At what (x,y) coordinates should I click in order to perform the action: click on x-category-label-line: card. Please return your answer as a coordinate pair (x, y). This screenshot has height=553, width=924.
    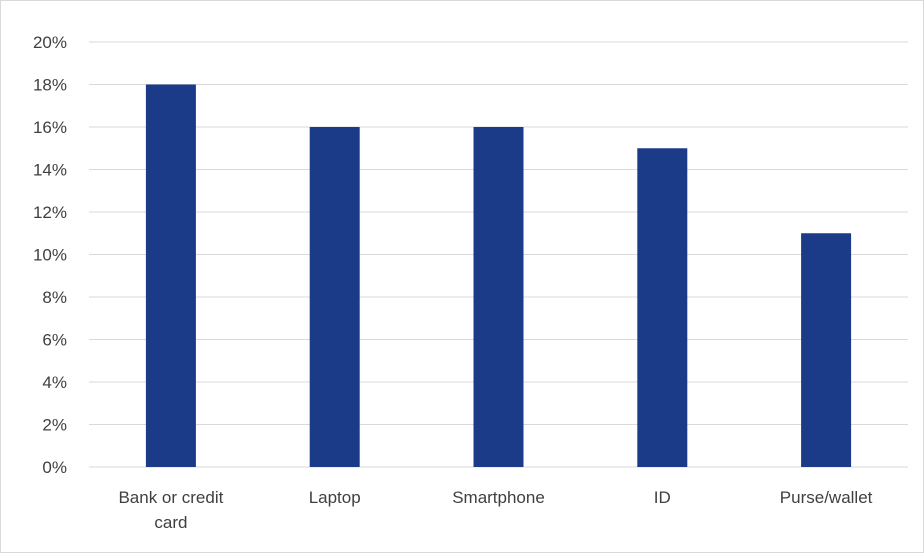
    Looking at the image, I should click on (170, 522).